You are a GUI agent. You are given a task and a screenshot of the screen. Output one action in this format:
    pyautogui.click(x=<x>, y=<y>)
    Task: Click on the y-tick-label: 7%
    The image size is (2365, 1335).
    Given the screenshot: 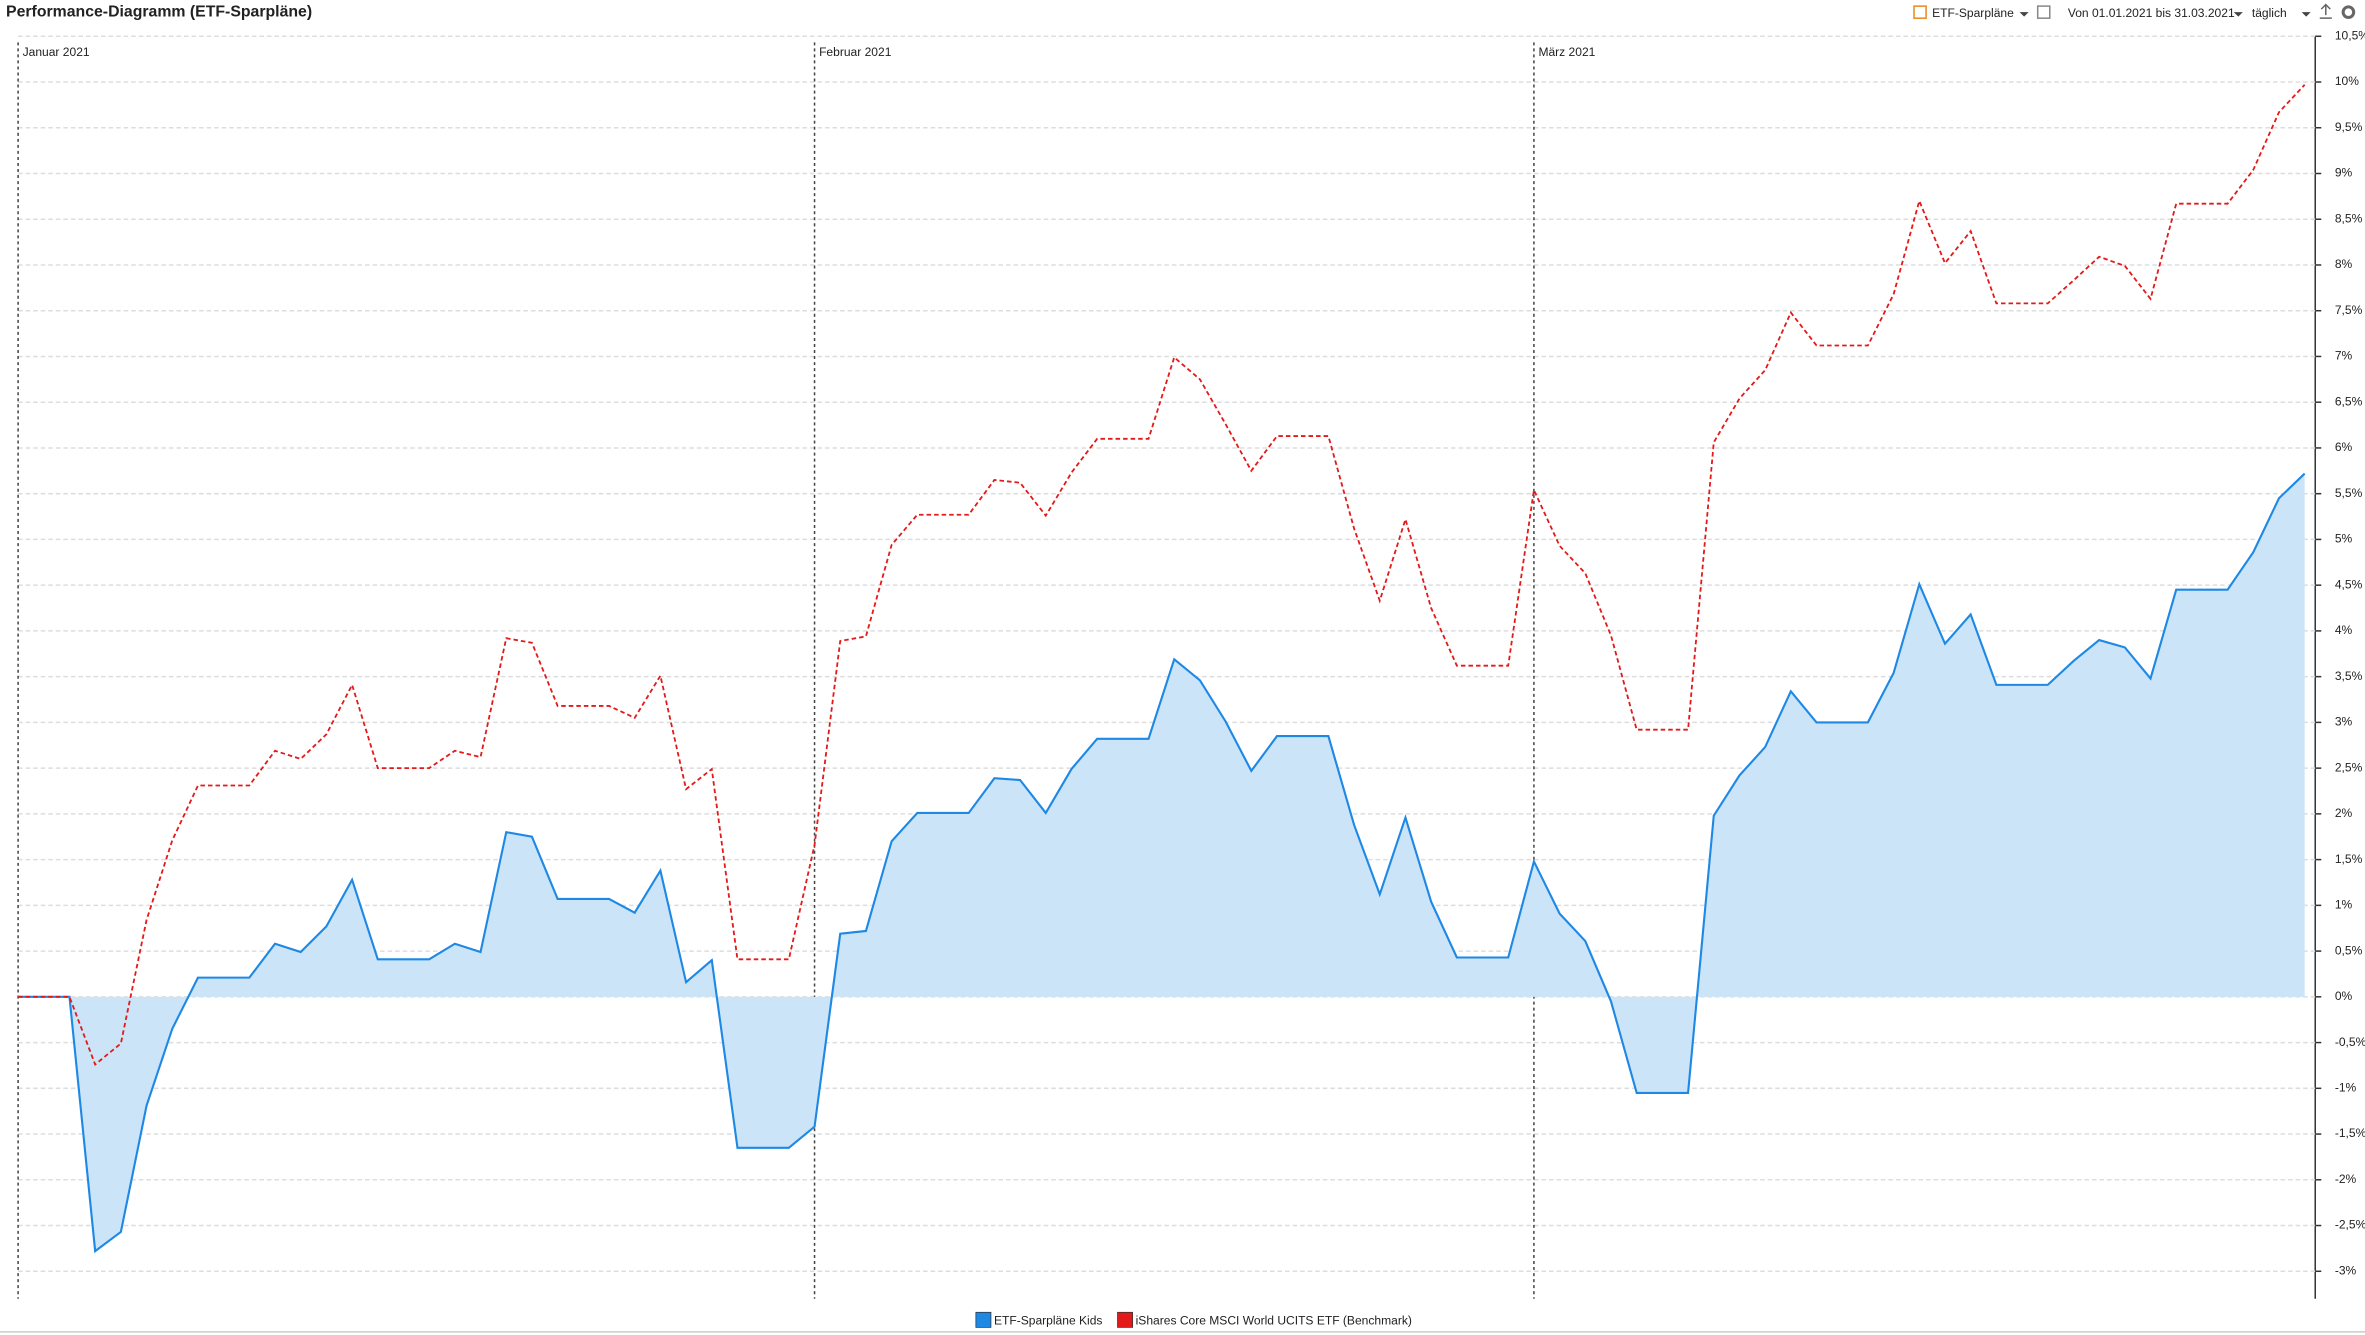 What is the action you would take?
    pyautogui.click(x=2344, y=356)
    